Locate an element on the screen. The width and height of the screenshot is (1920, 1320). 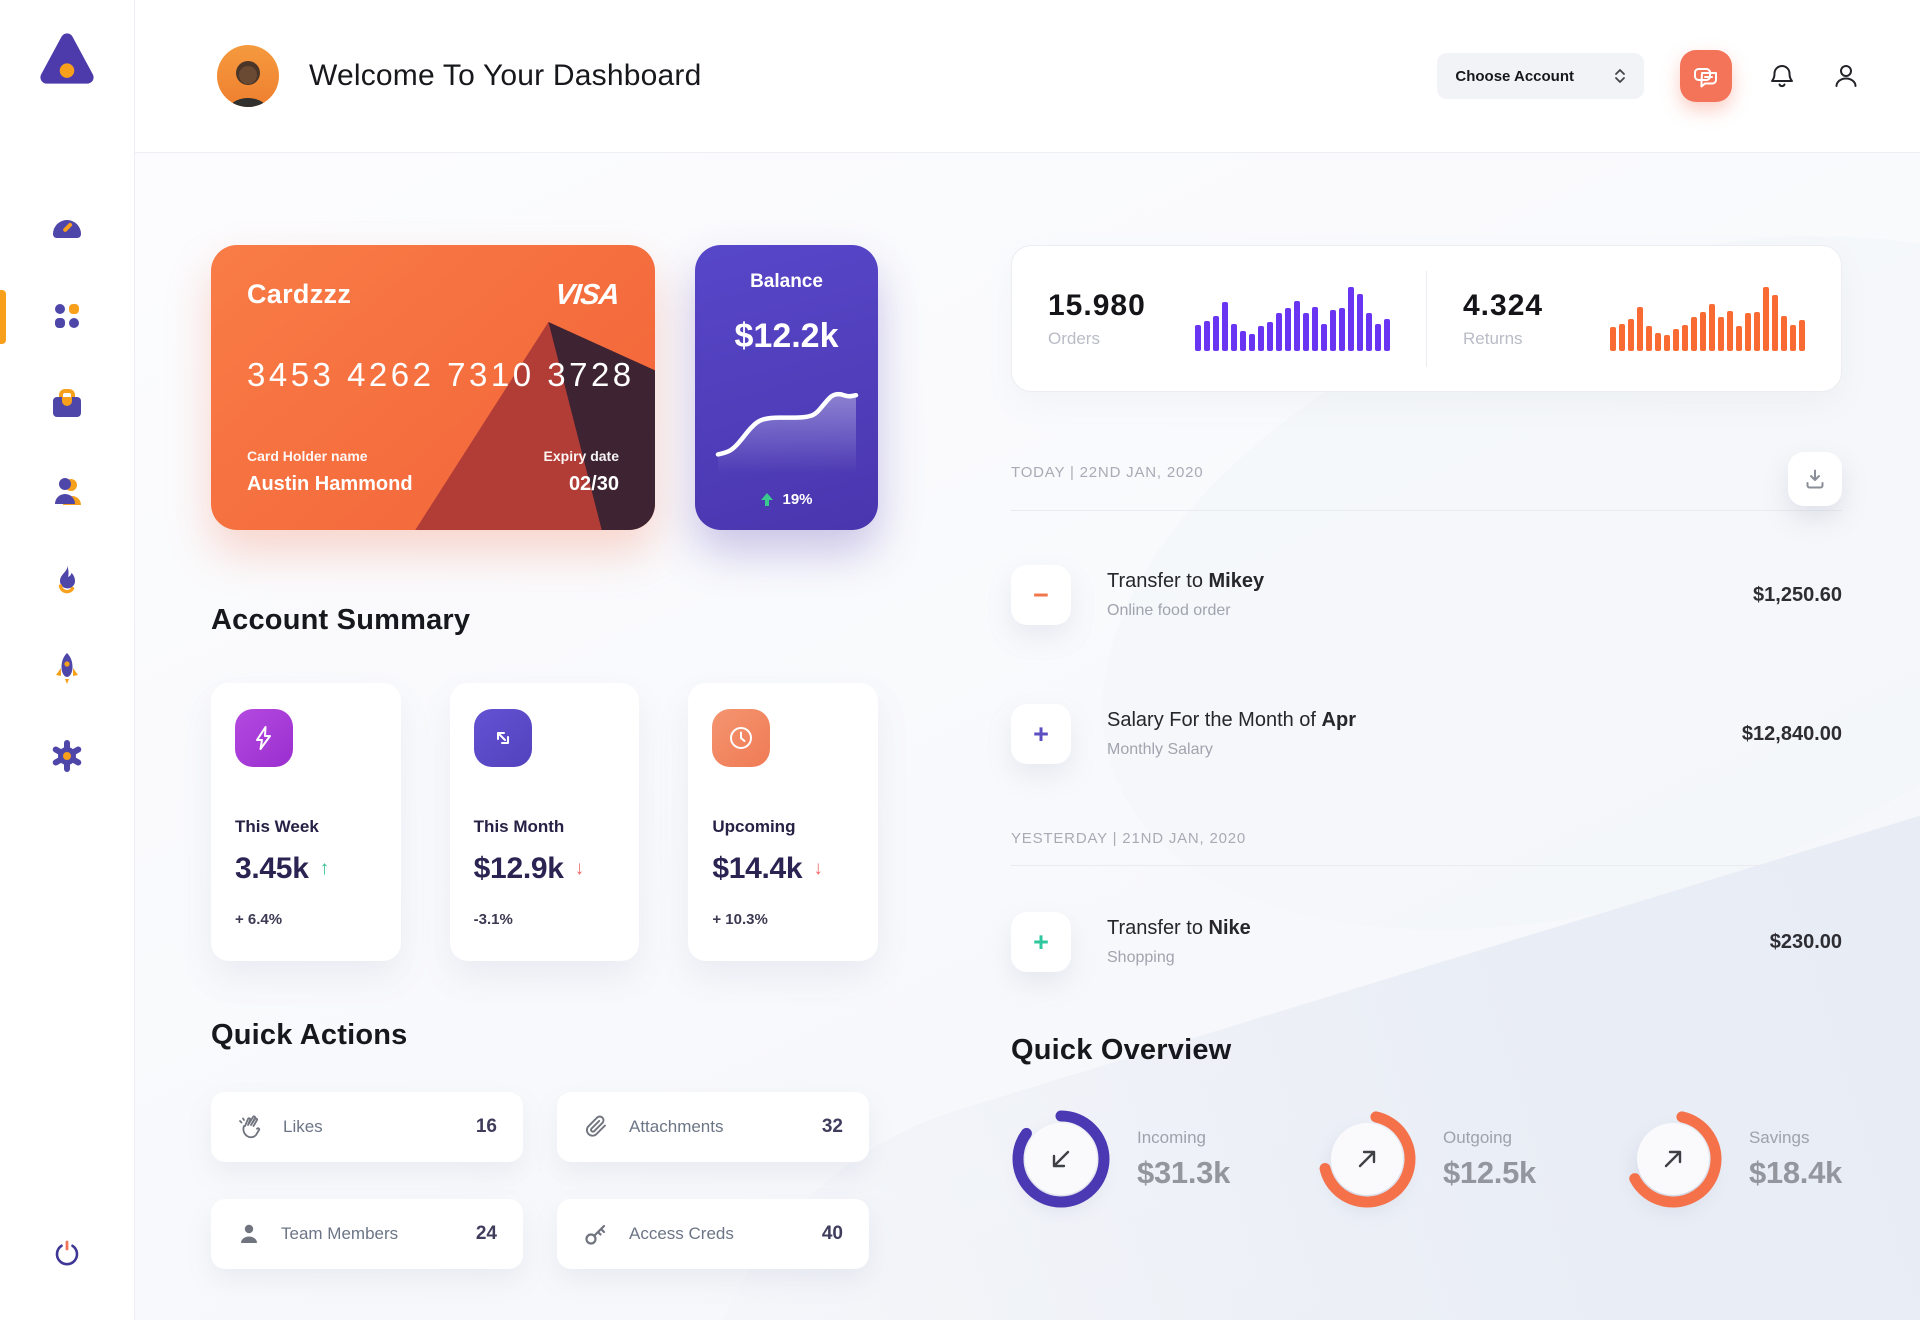
balance-sparkline is located at coordinates (786, 432).